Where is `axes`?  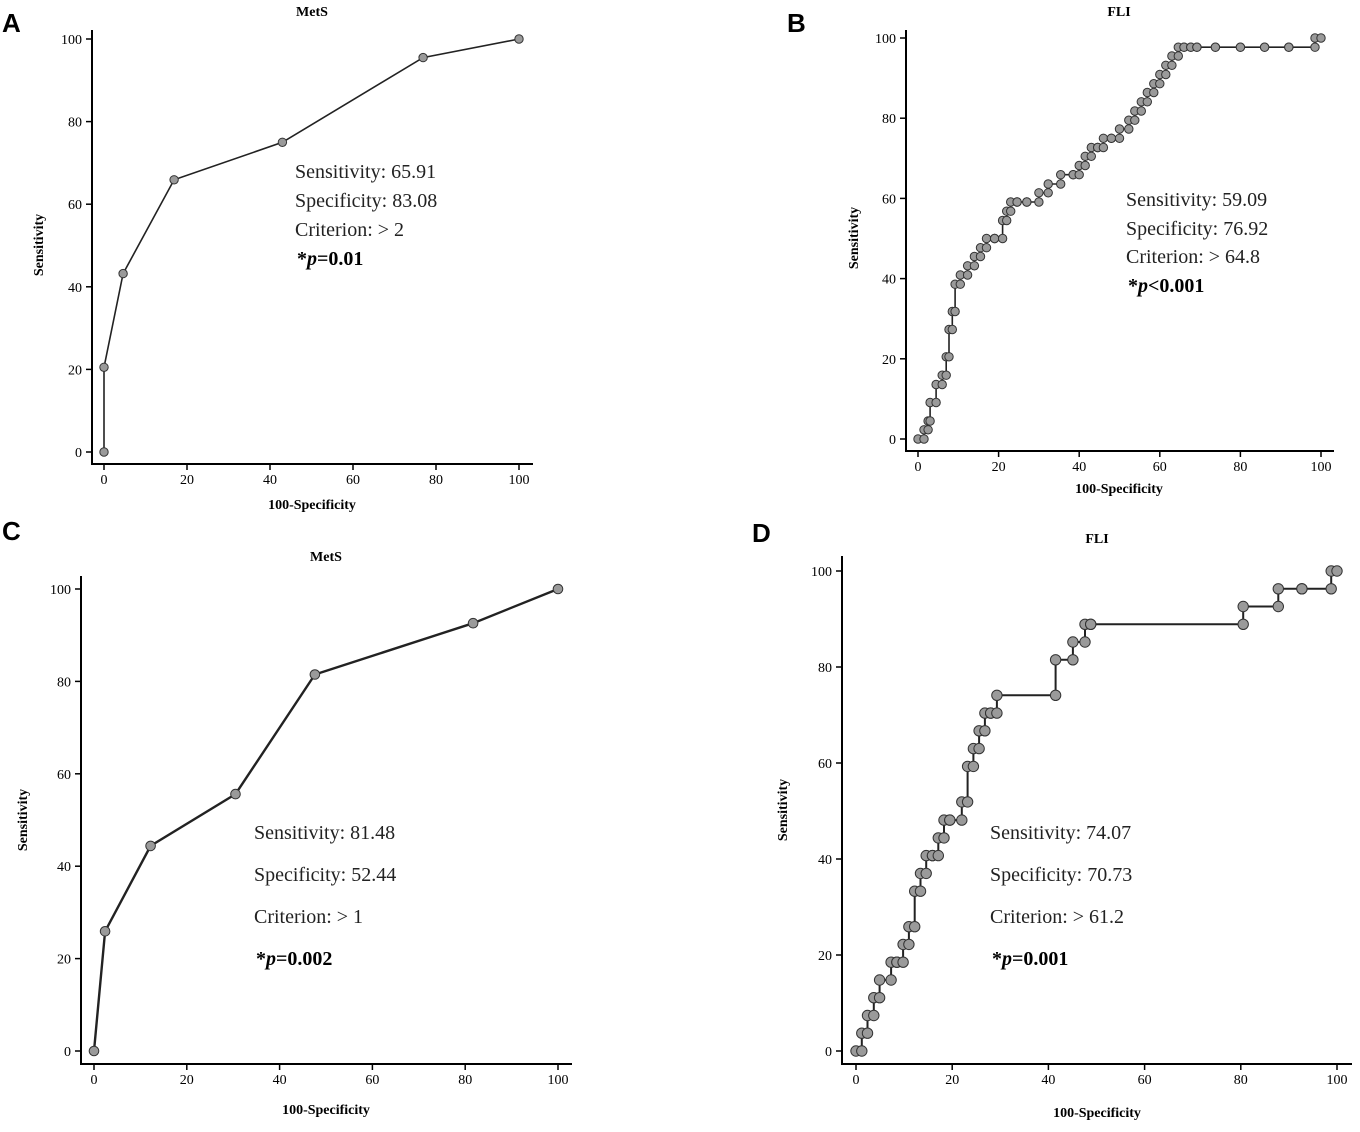 axes is located at coordinates (312, 247).